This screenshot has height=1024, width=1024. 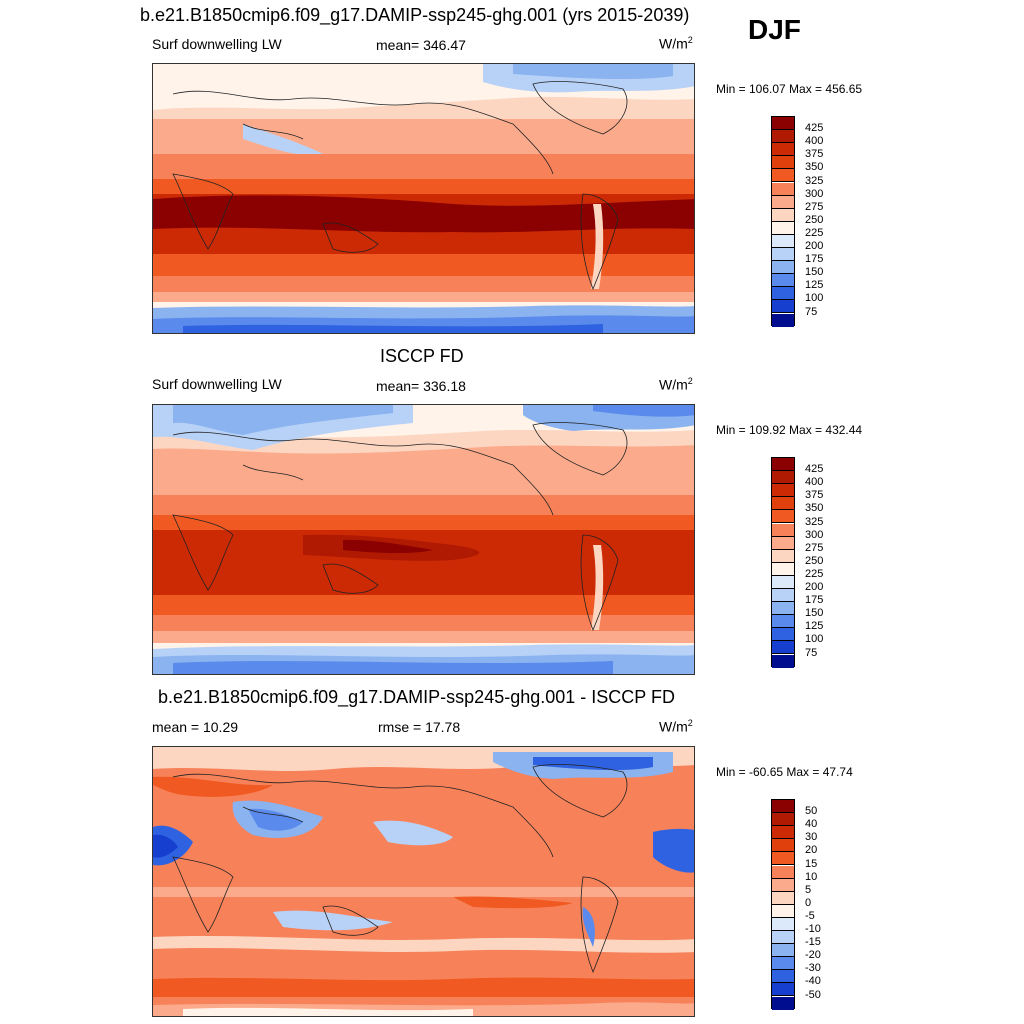 I want to click on colorbar-tick-label: 10, so click(x=811, y=876).